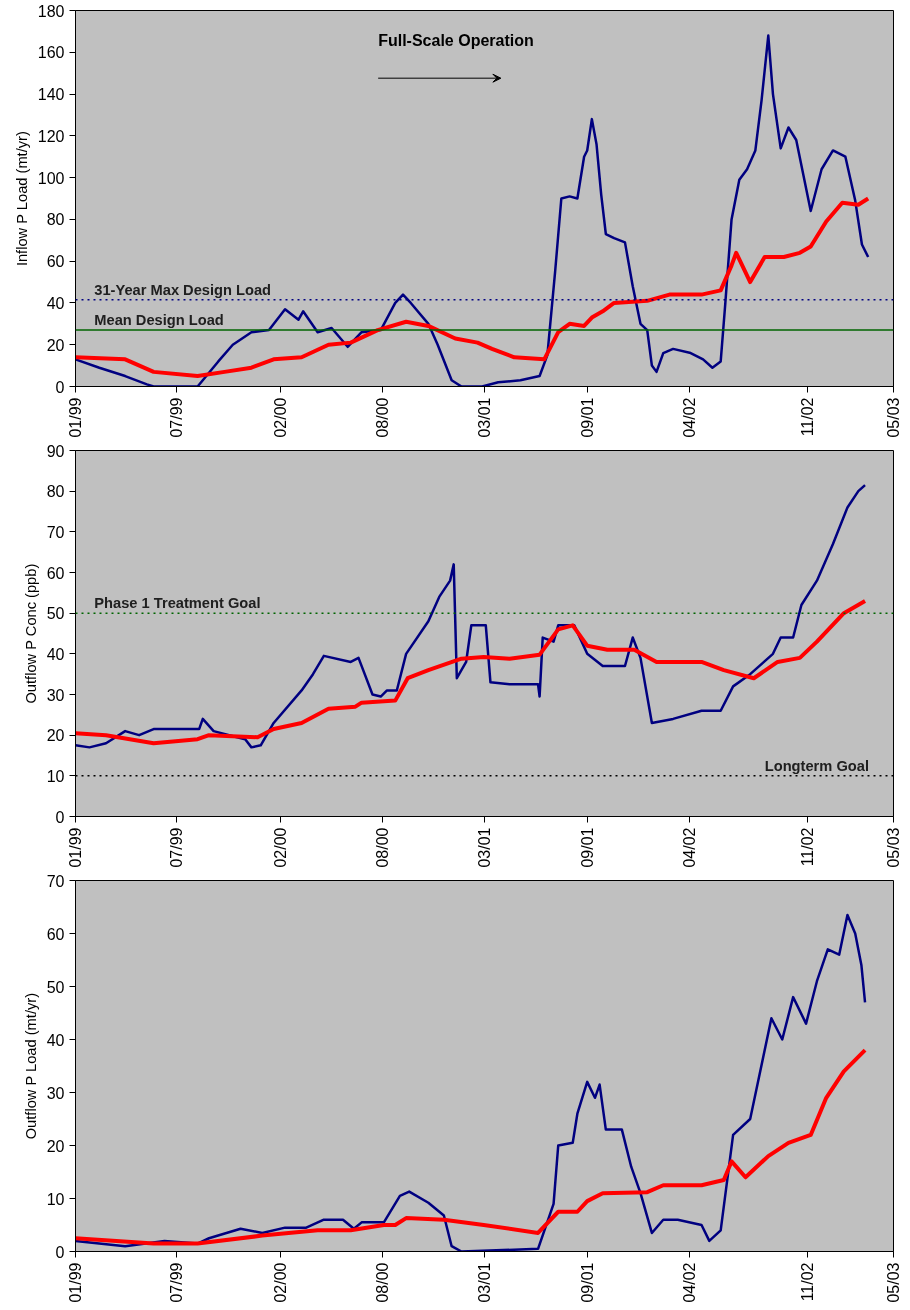  Describe the element at coordinates (177, 603) in the screenshot. I see `ref-line-label: Phase 1 Treatment Goal` at that location.